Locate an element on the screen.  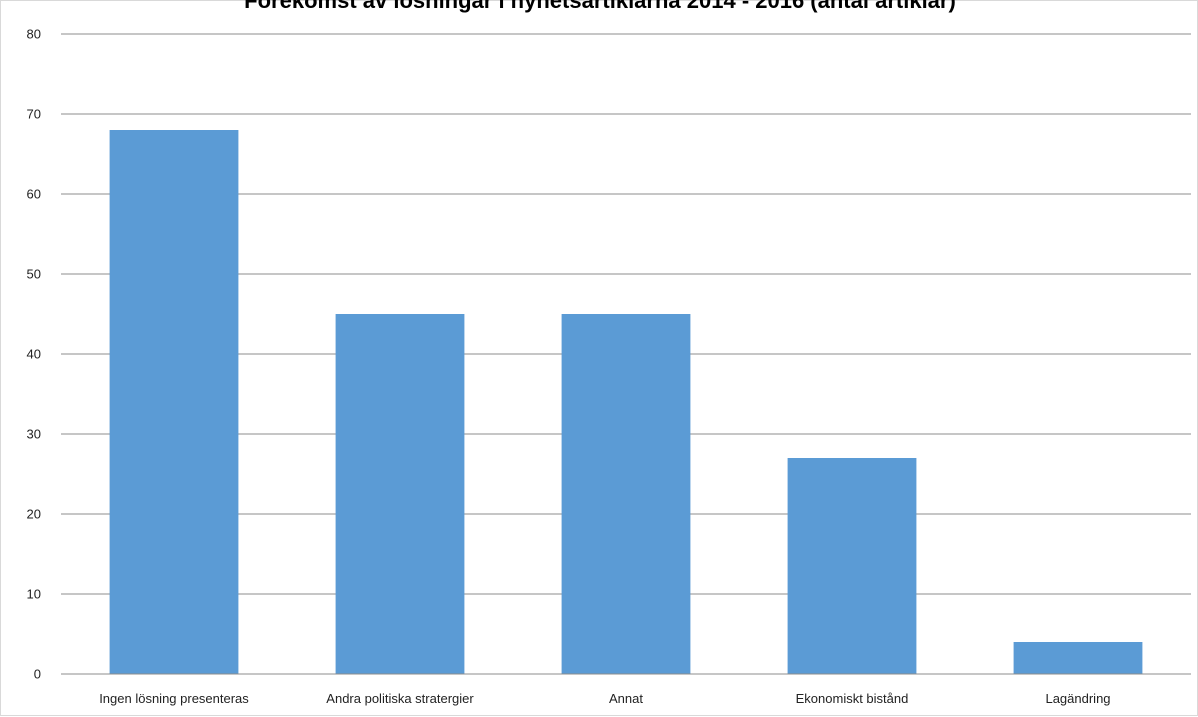
y-tick-label: 0 is located at coordinates (37, 674).